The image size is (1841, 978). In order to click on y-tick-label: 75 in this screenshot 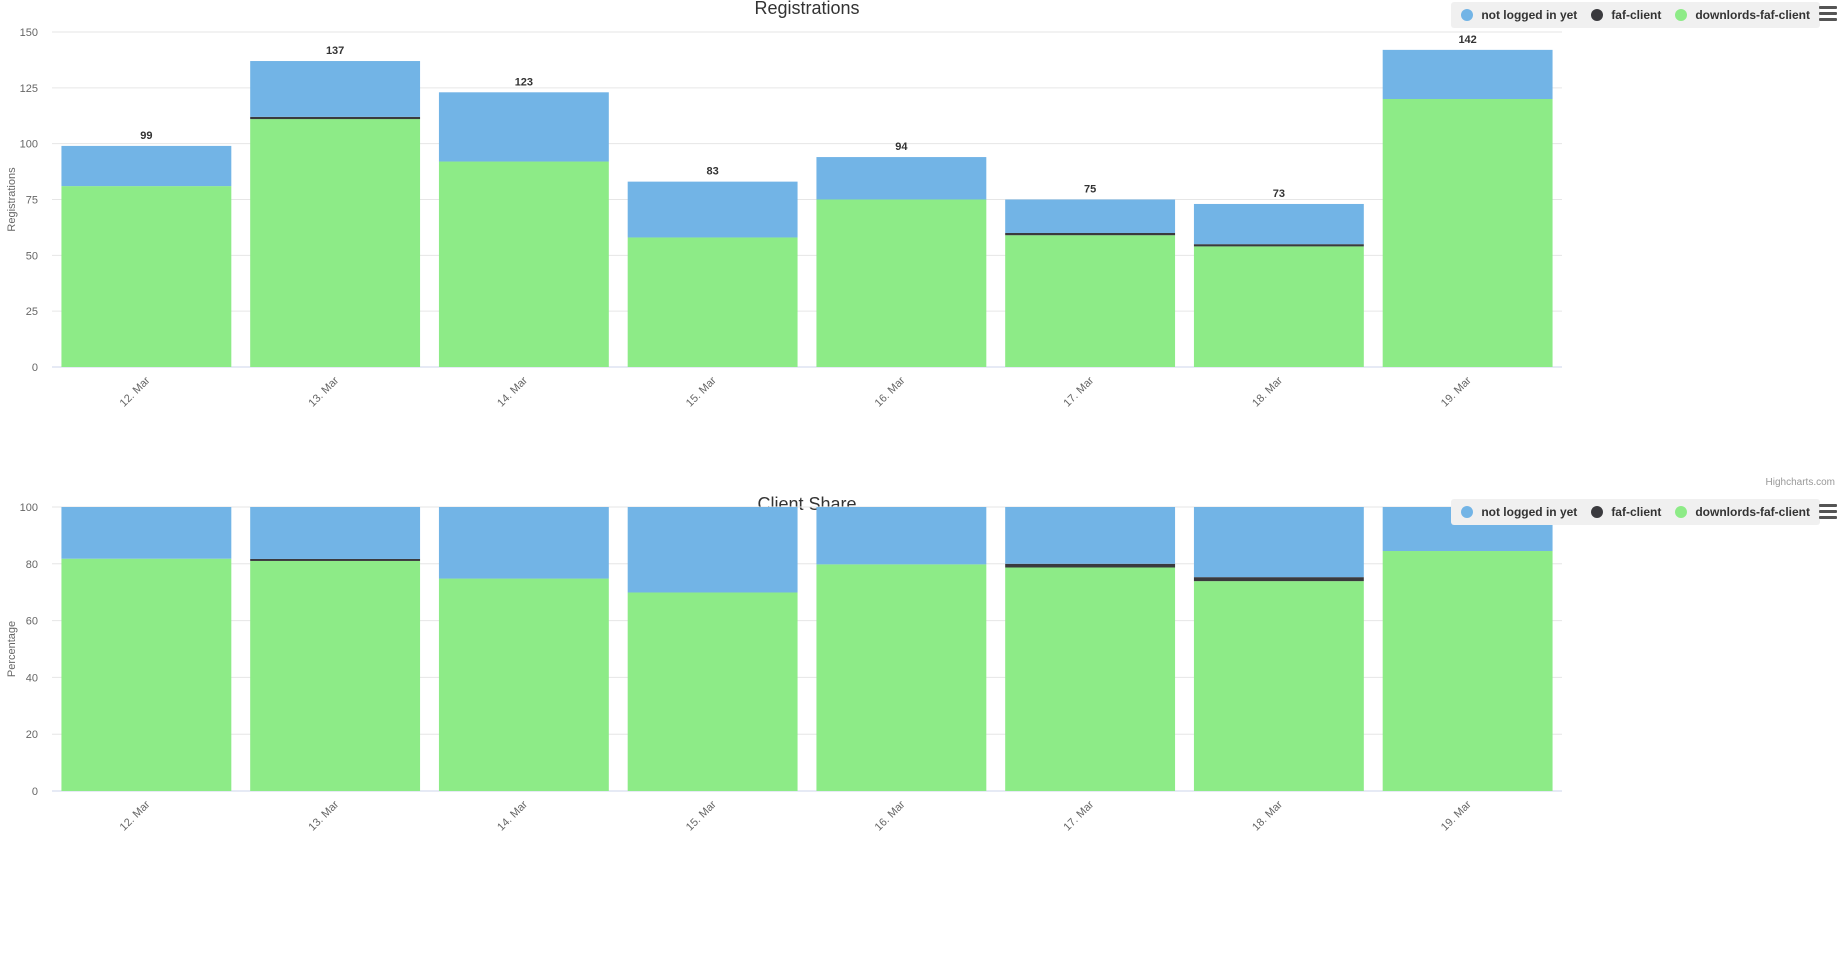, I will do `click(32, 201)`.